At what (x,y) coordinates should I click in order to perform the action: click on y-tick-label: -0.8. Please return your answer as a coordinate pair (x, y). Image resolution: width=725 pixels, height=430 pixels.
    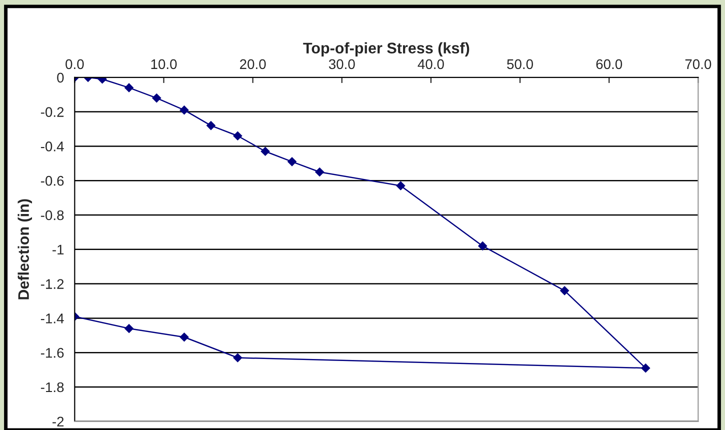
    Looking at the image, I should click on (52, 215).